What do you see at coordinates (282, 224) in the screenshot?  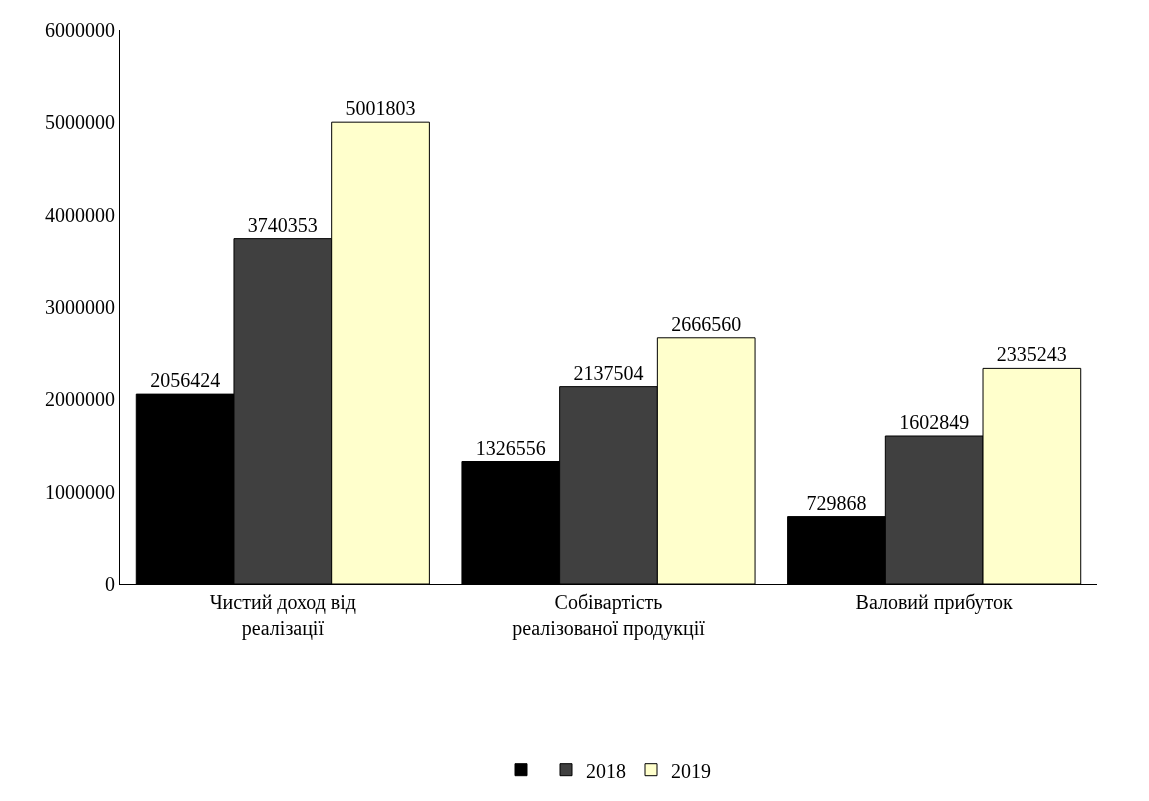 I see `data-label: 3740353` at bounding box center [282, 224].